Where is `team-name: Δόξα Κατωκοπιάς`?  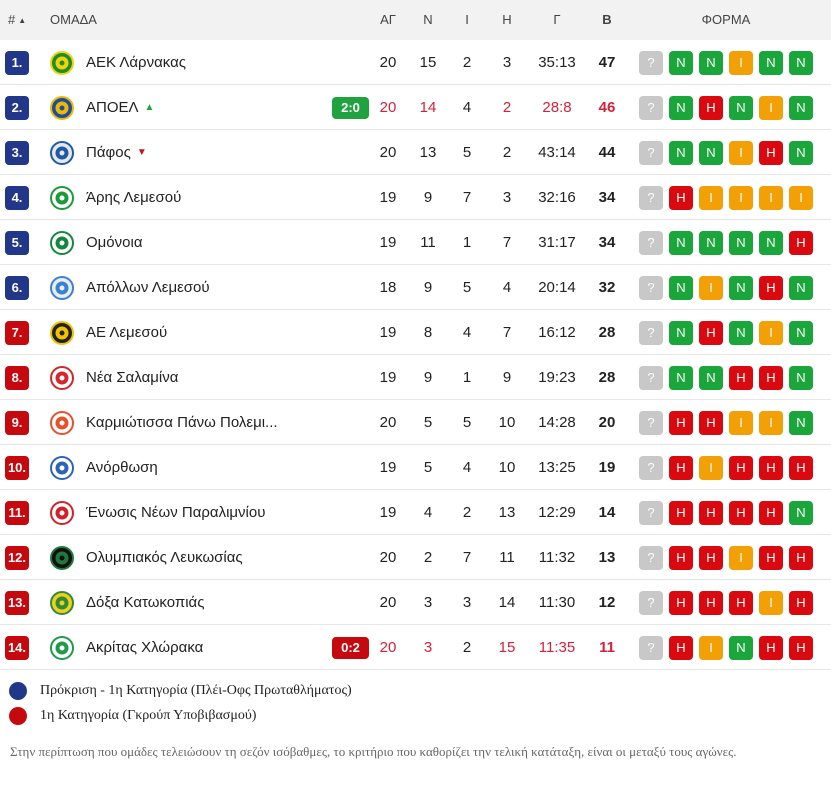
team-name: Δόξα Κατωκοπιάς is located at coordinates (145, 602).